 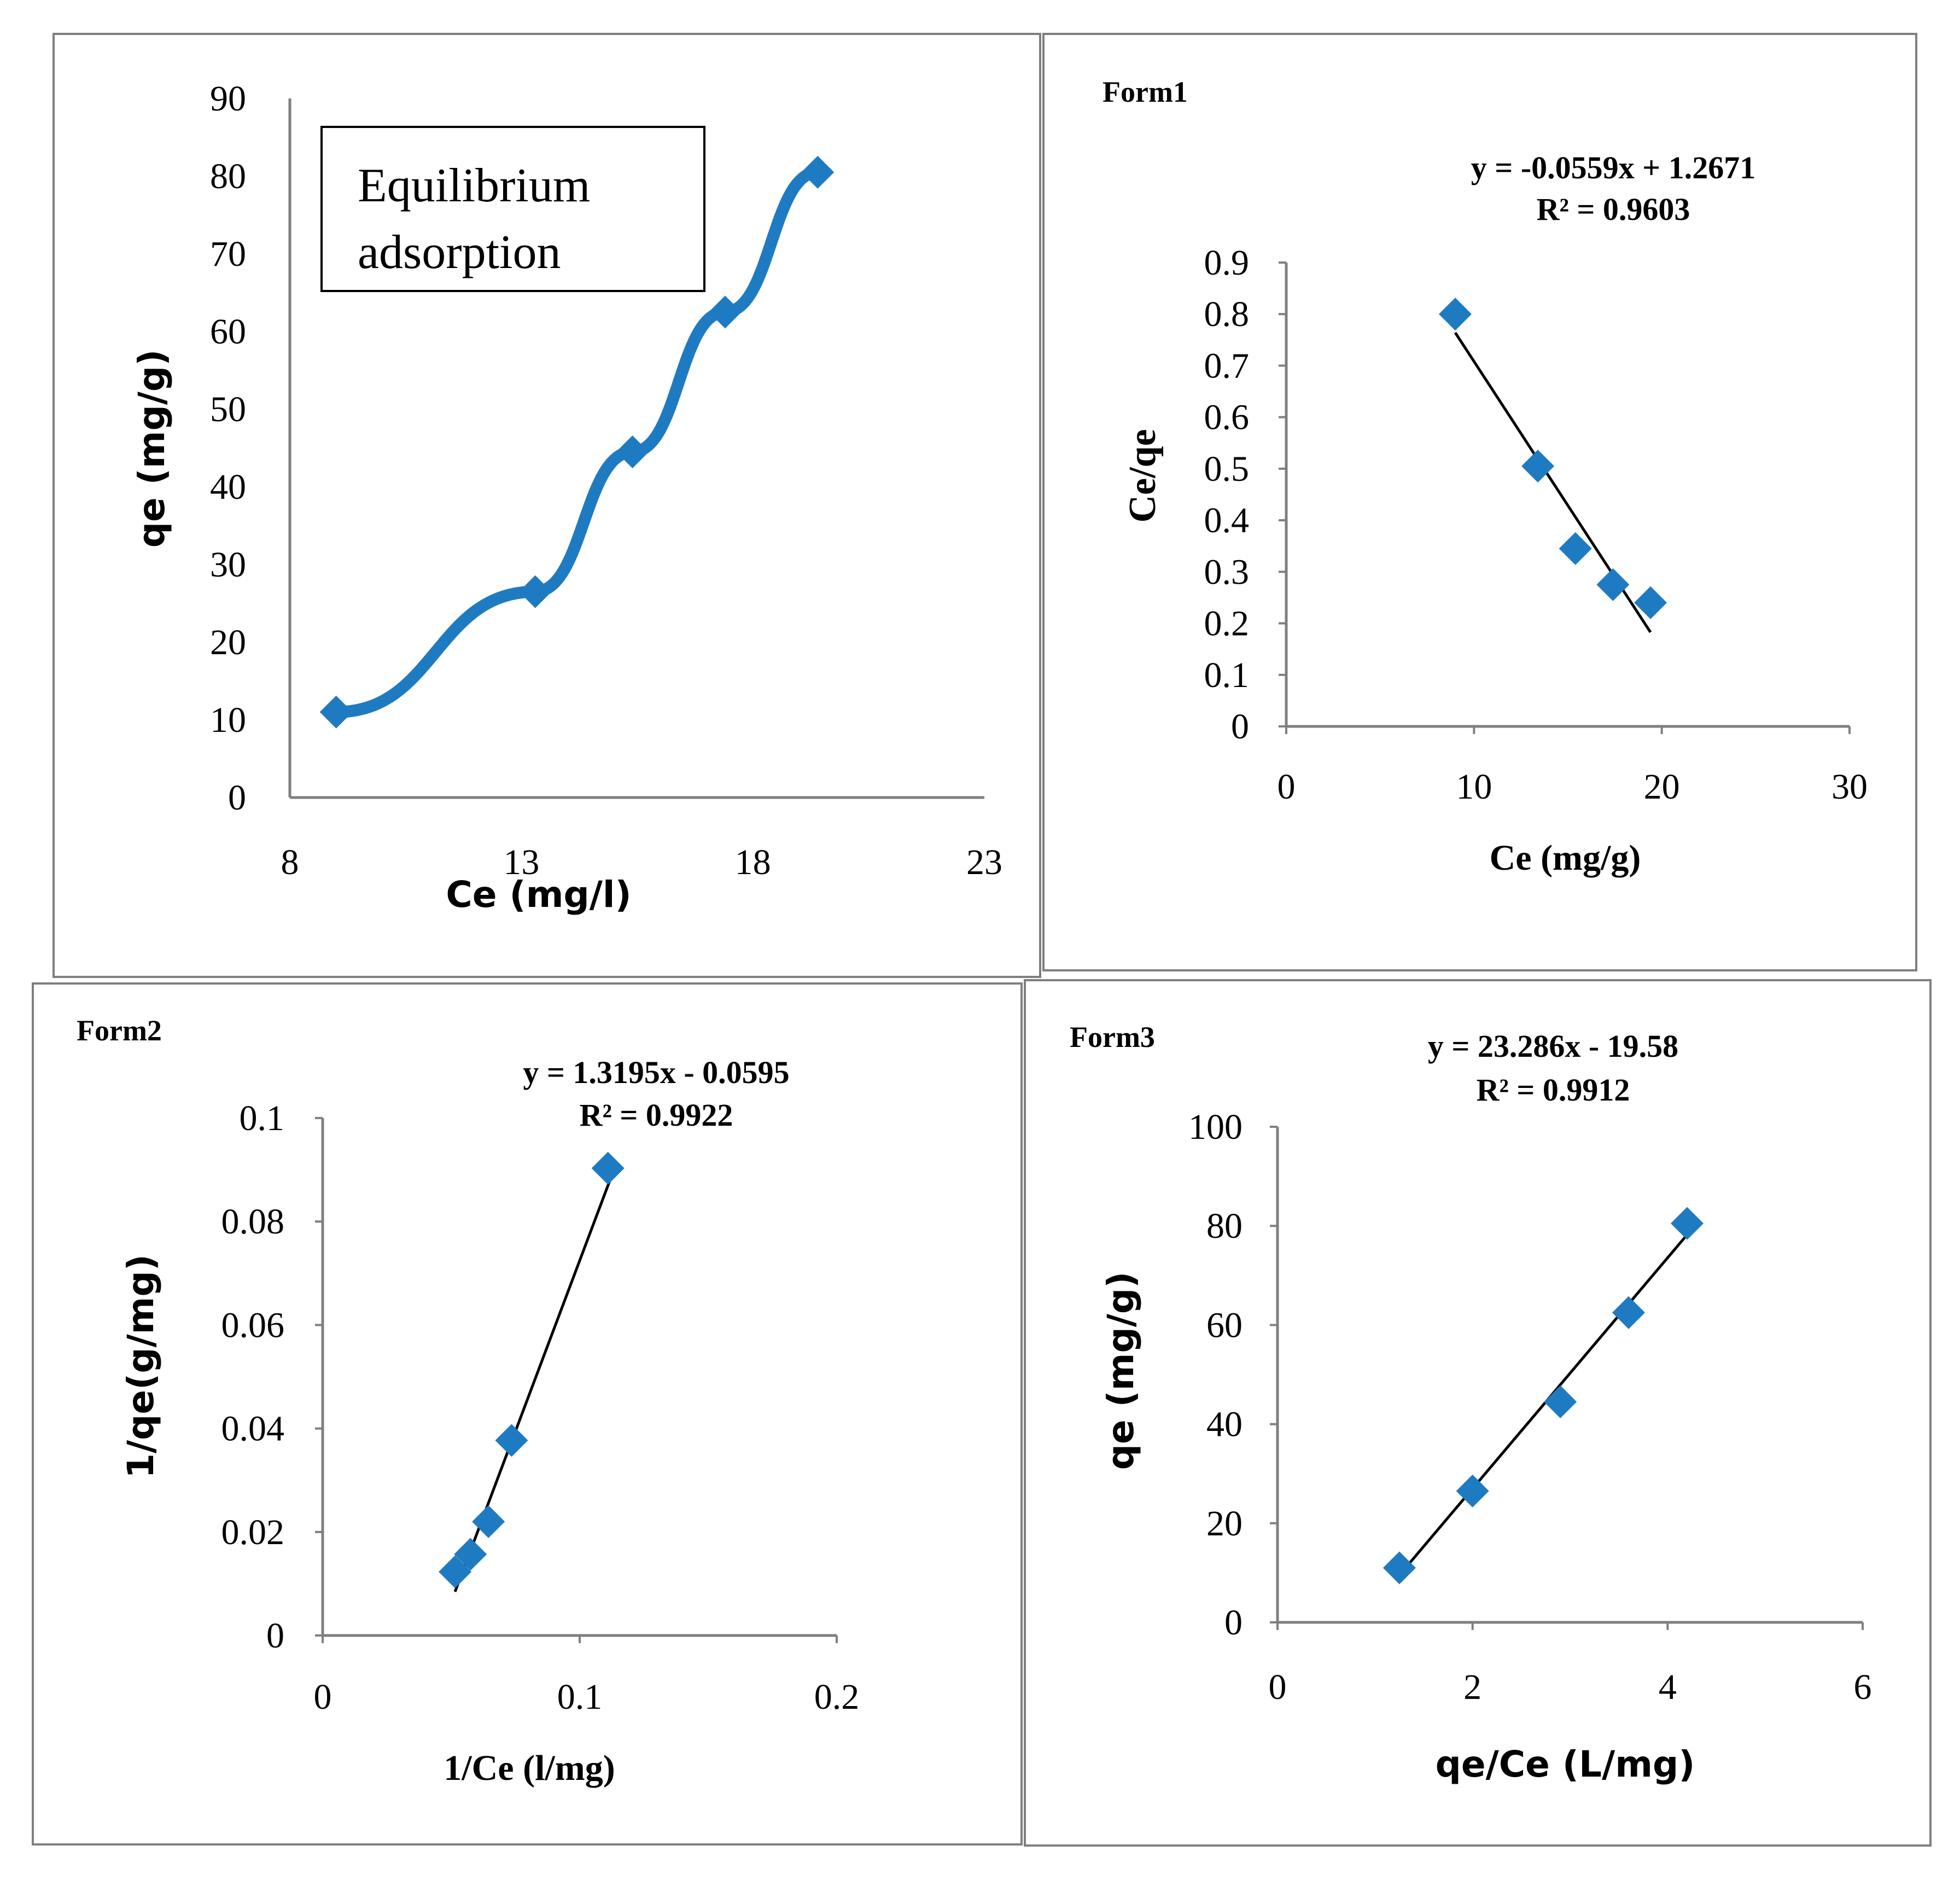 What do you see at coordinates (1472, 1687) in the screenshot?
I see `chart3-xtick-label: 2` at bounding box center [1472, 1687].